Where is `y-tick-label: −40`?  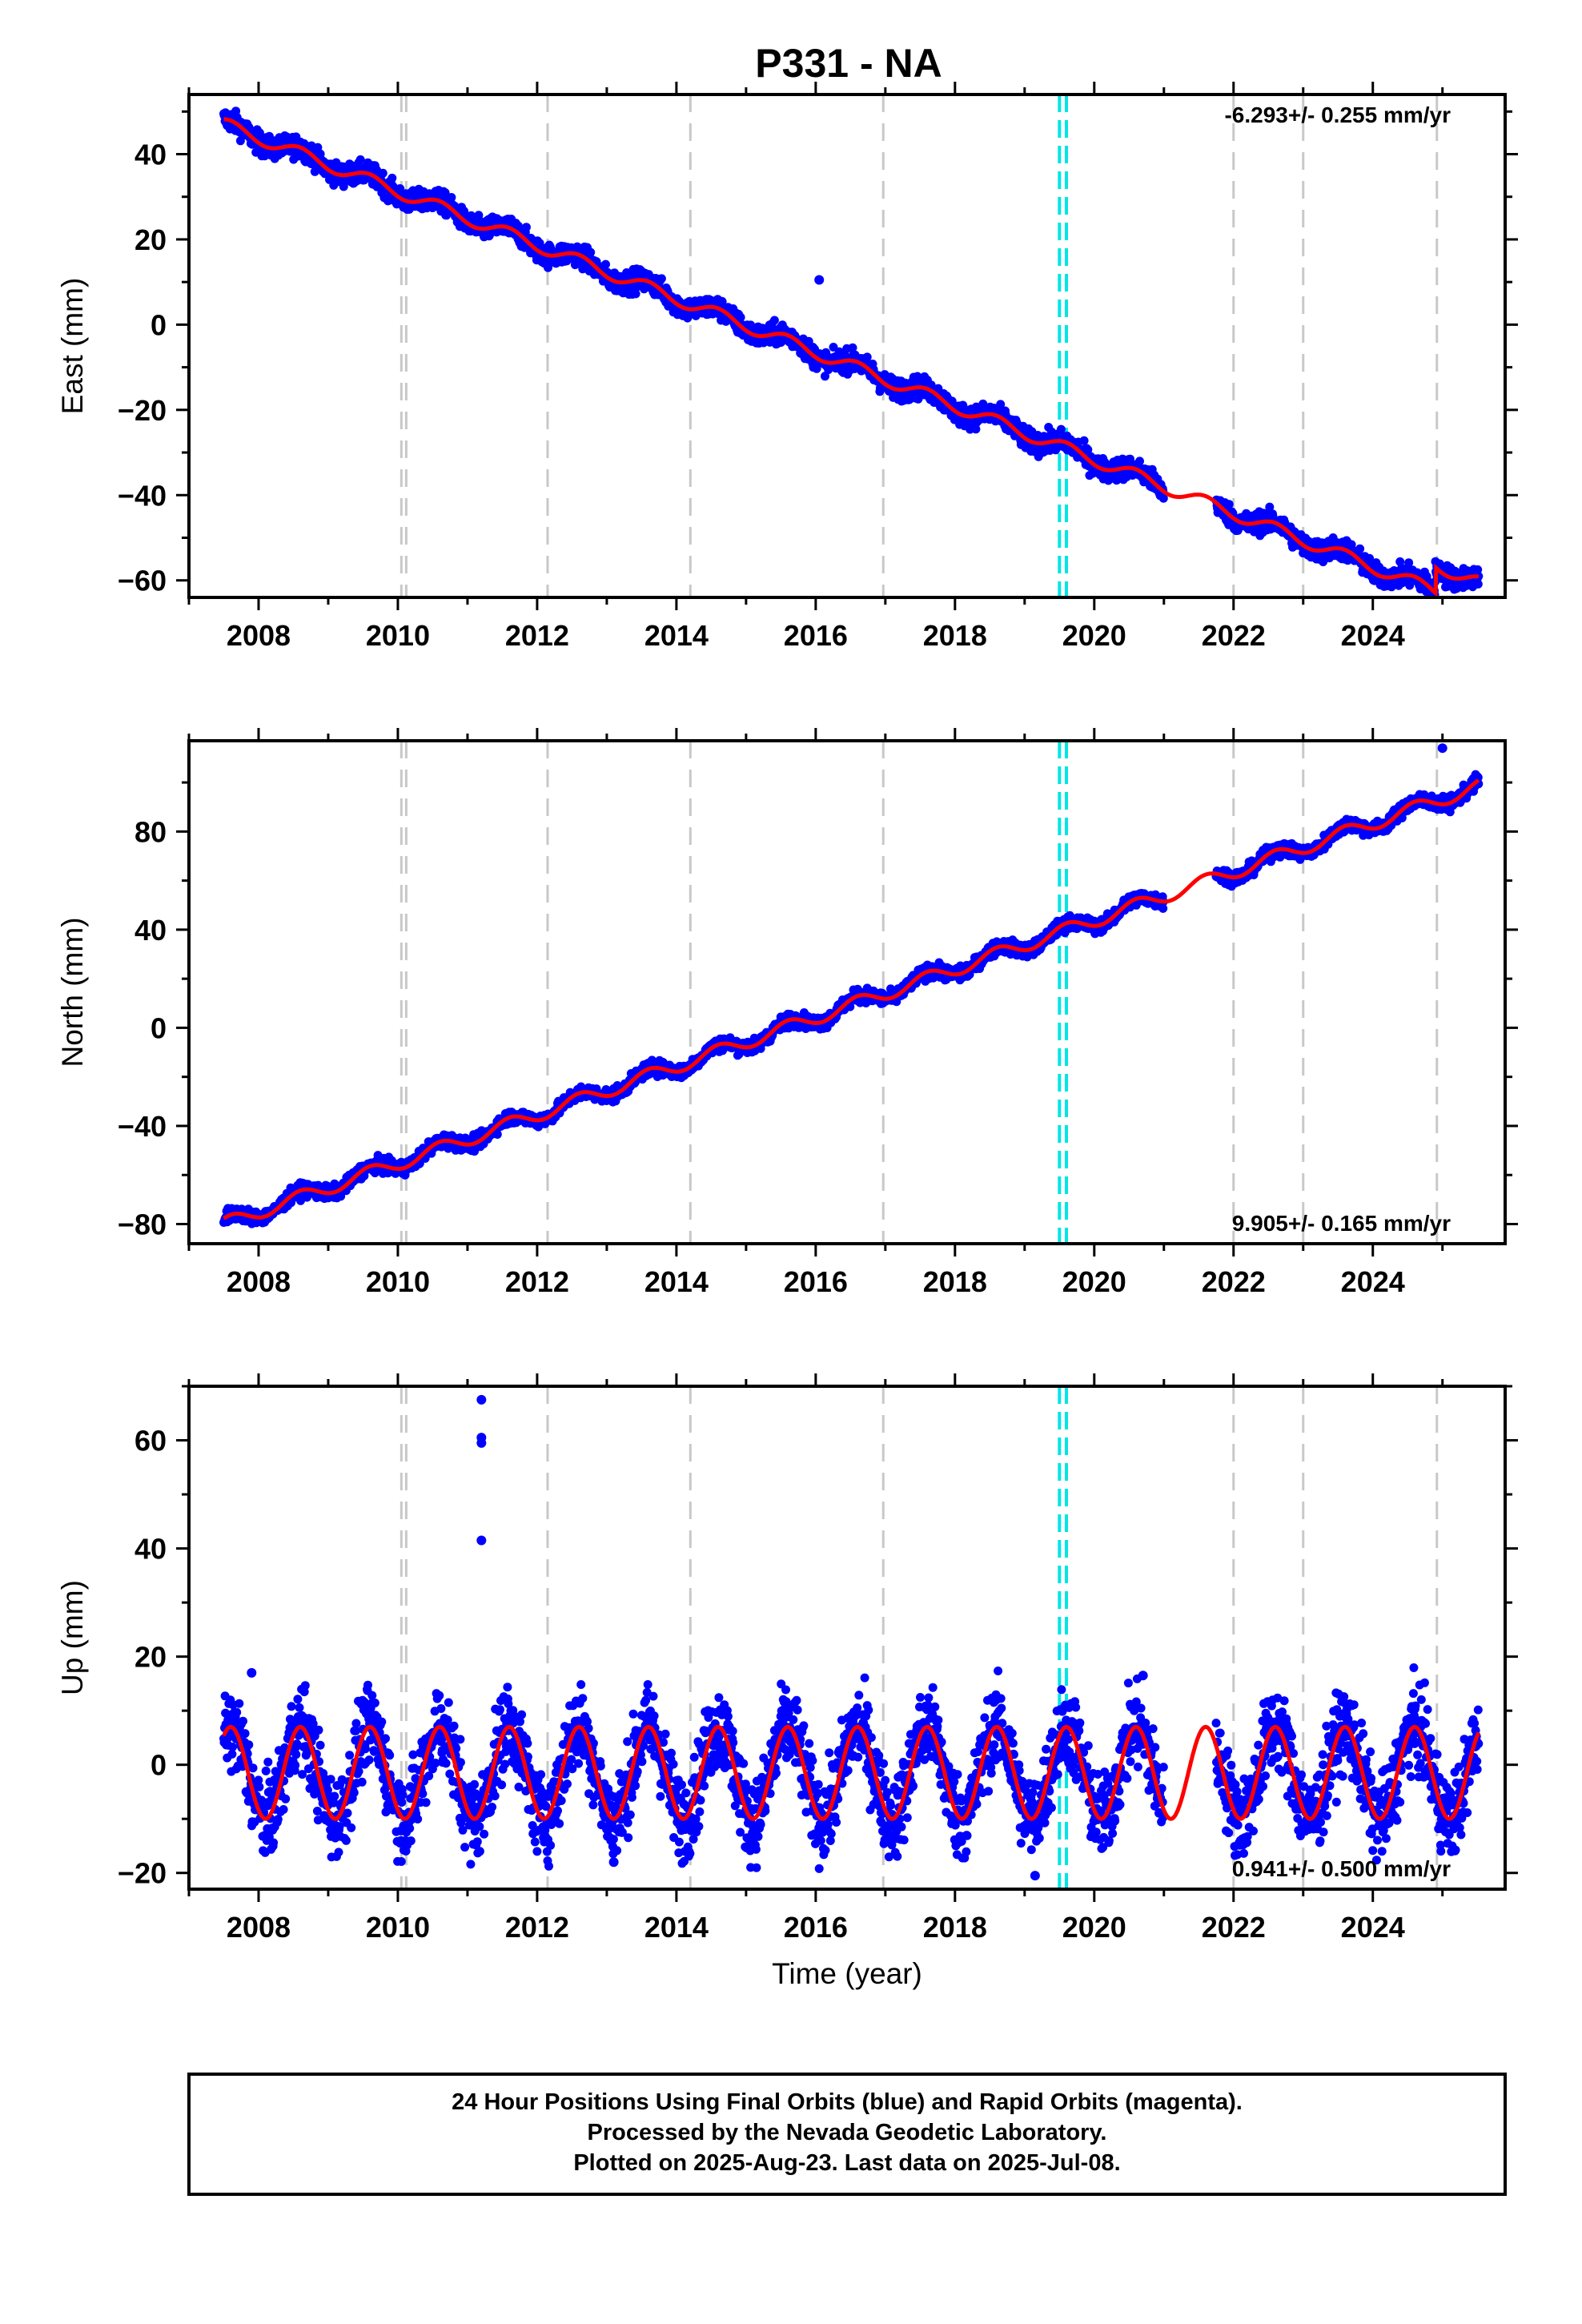
y-tick-label: −40 is located at coordinates (142, 496).